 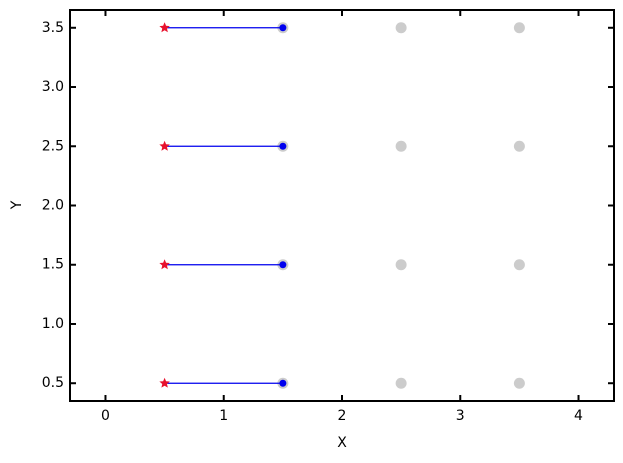 What do you see at coordinates (53, 206) in the screenshot?
I see `y-tick-label: 2.0` at bounding box center [53, 206].